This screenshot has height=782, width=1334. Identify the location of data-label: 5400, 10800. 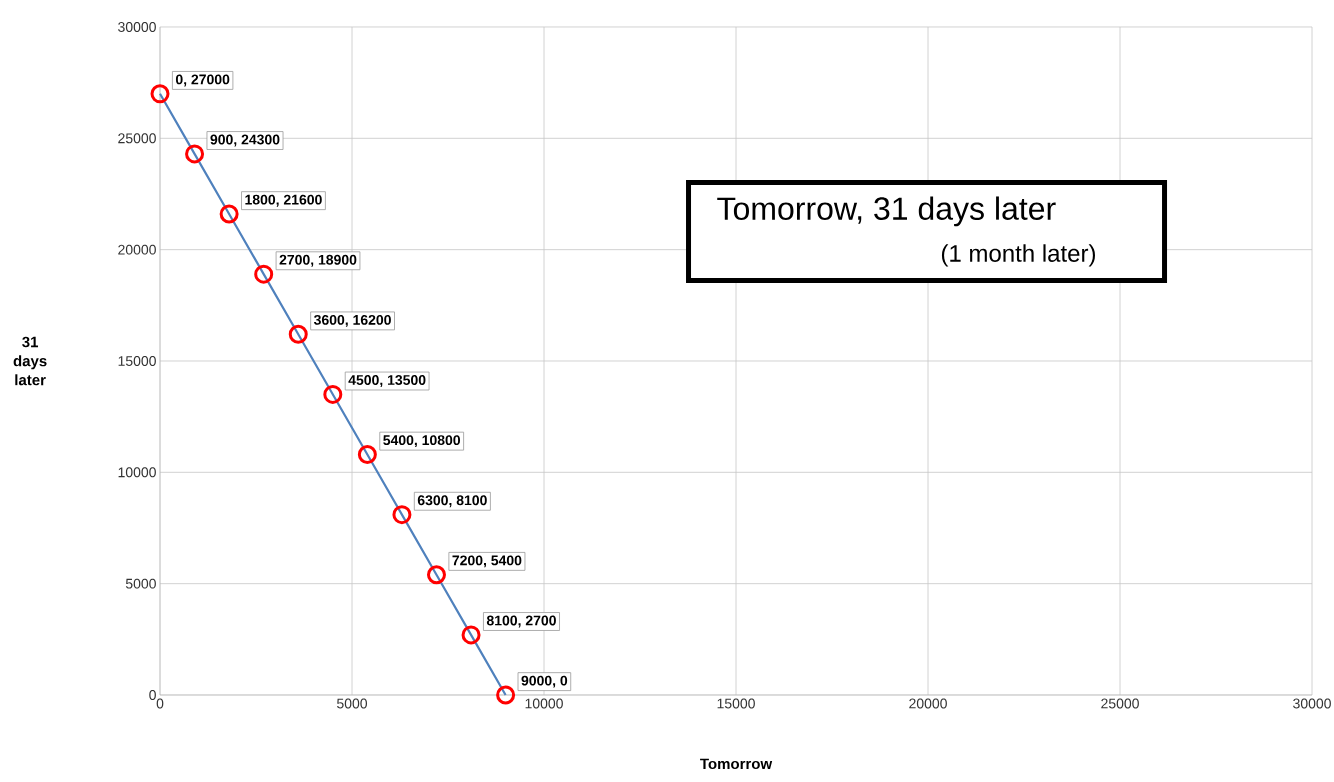
(422, 441).